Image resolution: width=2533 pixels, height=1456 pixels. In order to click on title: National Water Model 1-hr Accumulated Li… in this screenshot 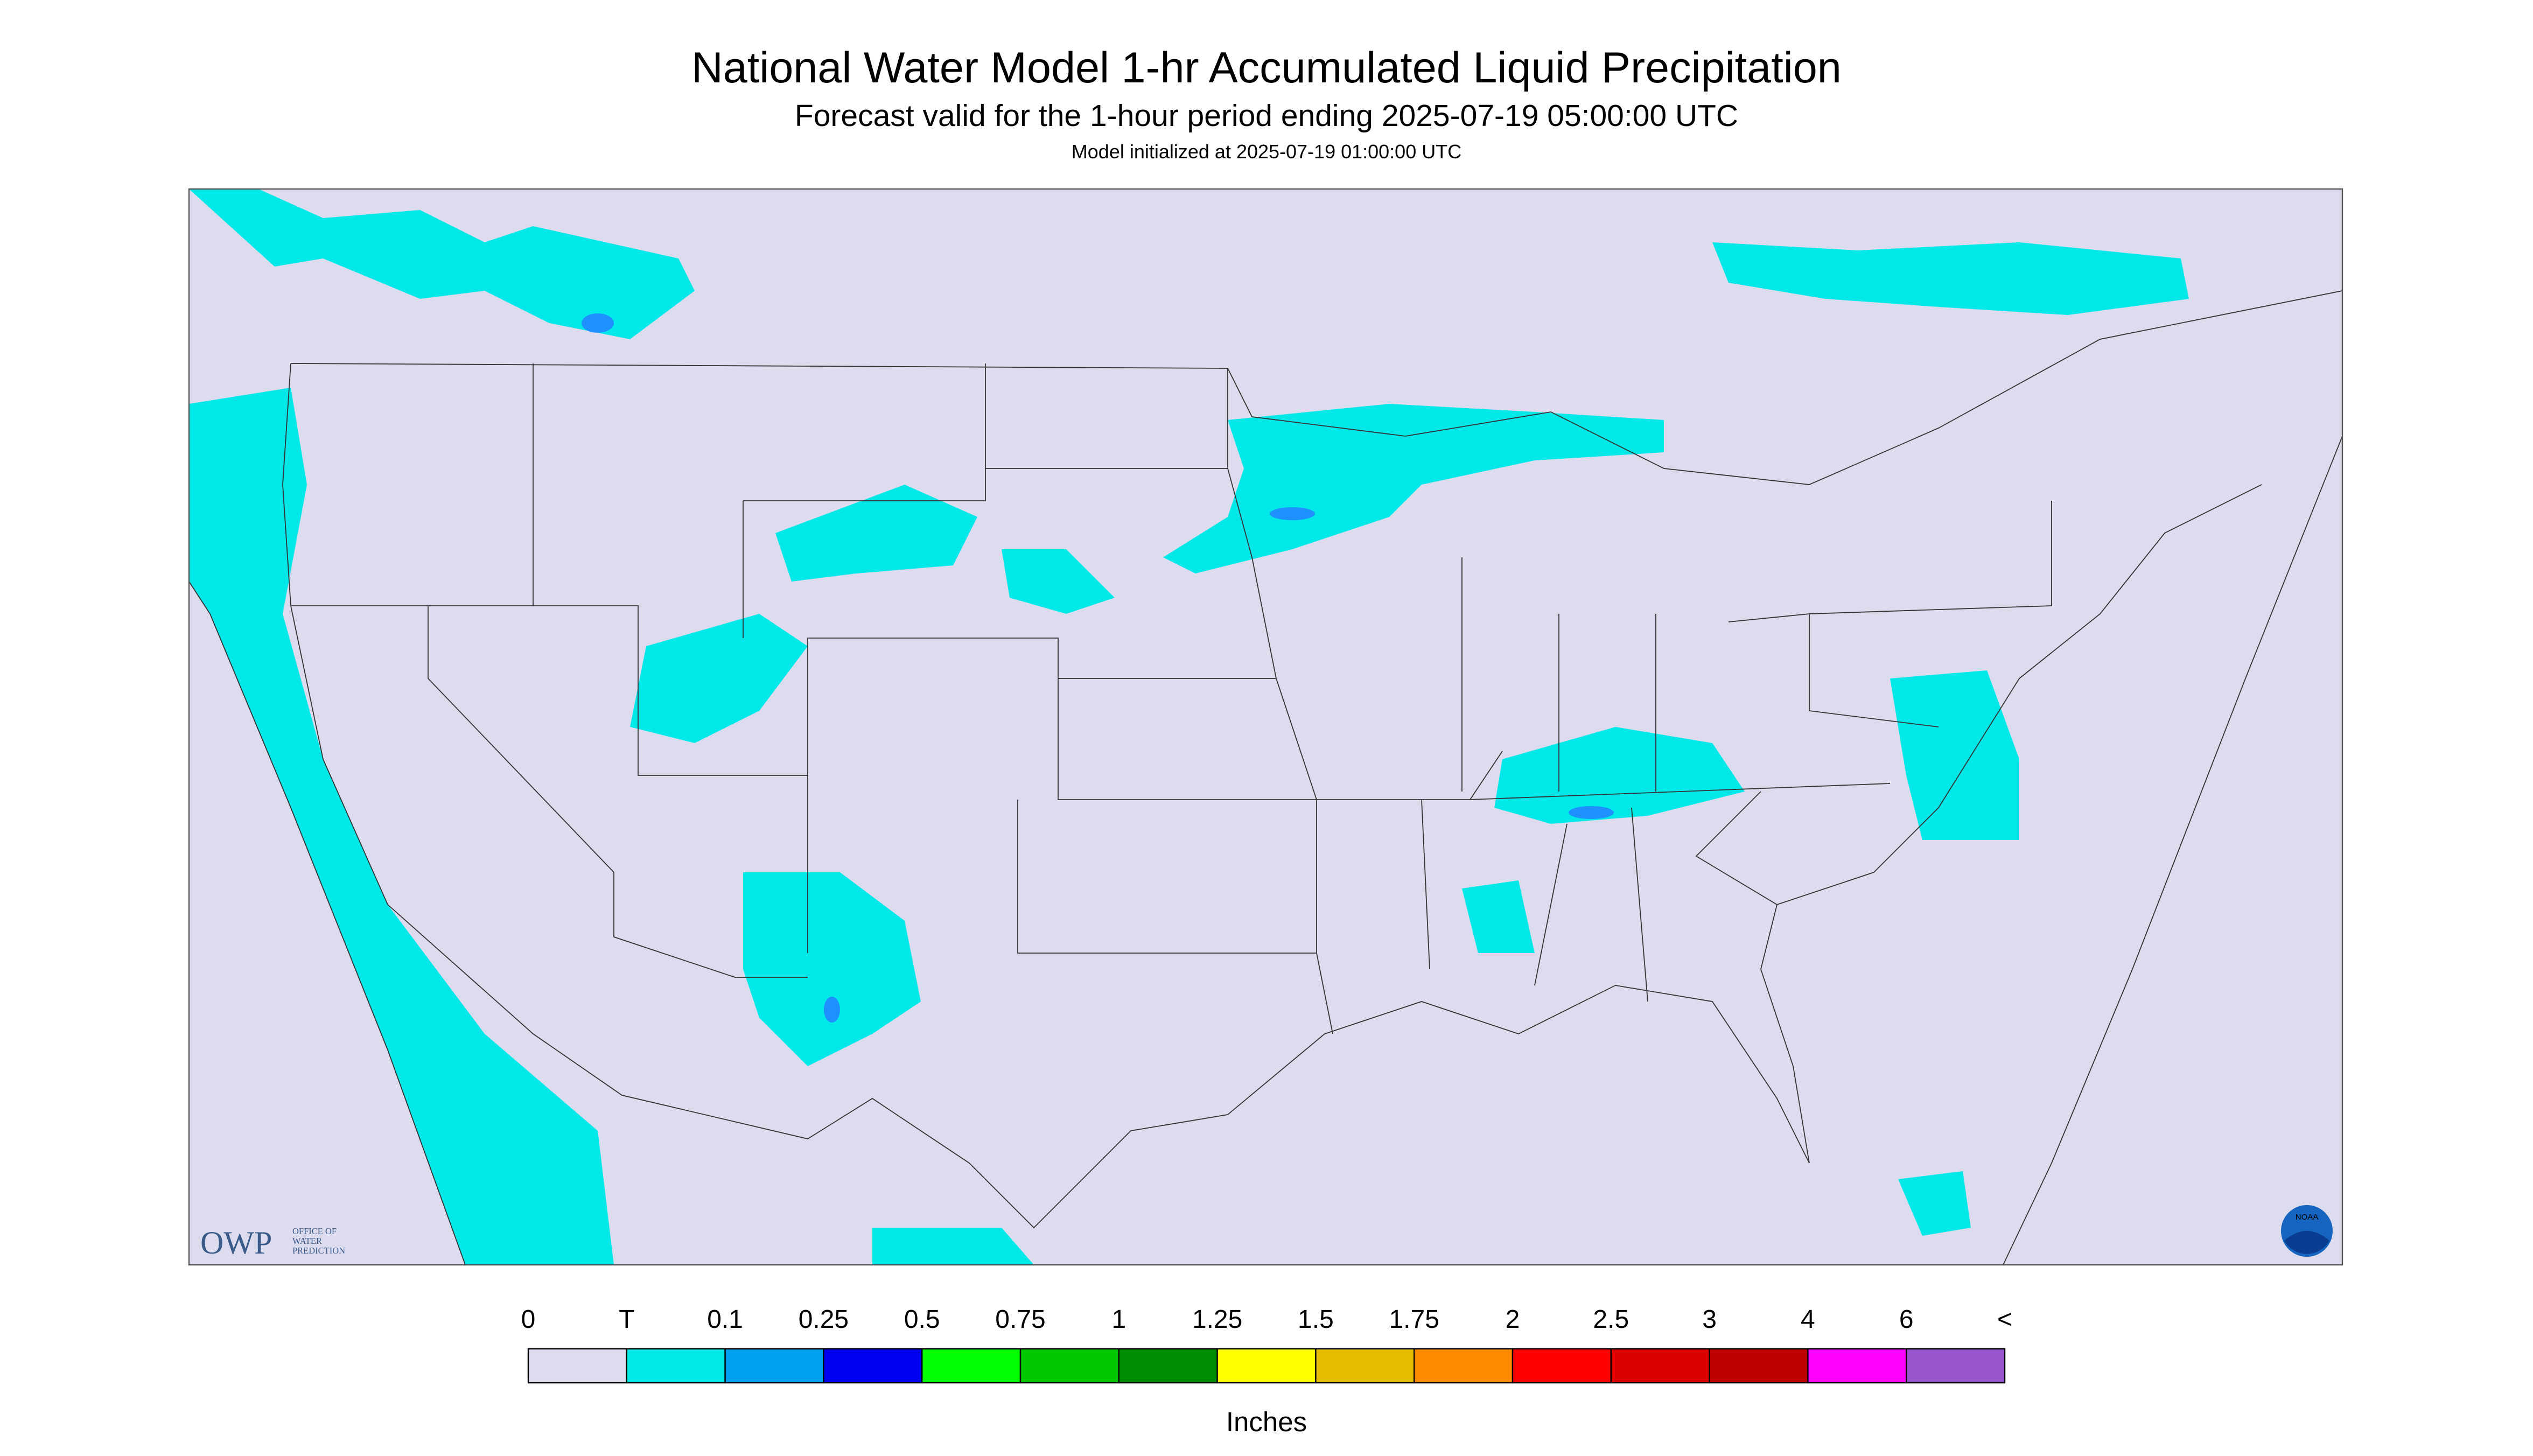, I will do `click(1266, 68)`.